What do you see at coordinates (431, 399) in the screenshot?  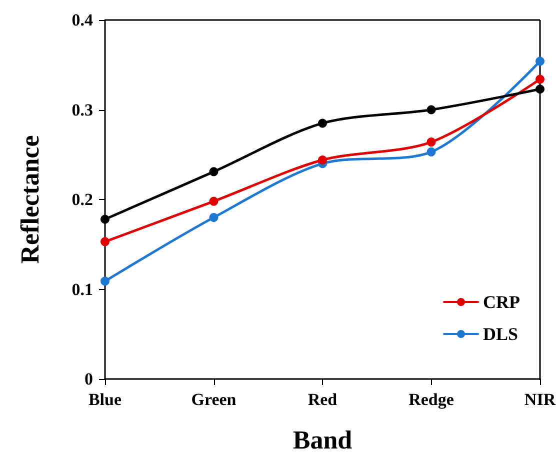 I see `x-tick-label: Redge` at bounding box center [431, 399].